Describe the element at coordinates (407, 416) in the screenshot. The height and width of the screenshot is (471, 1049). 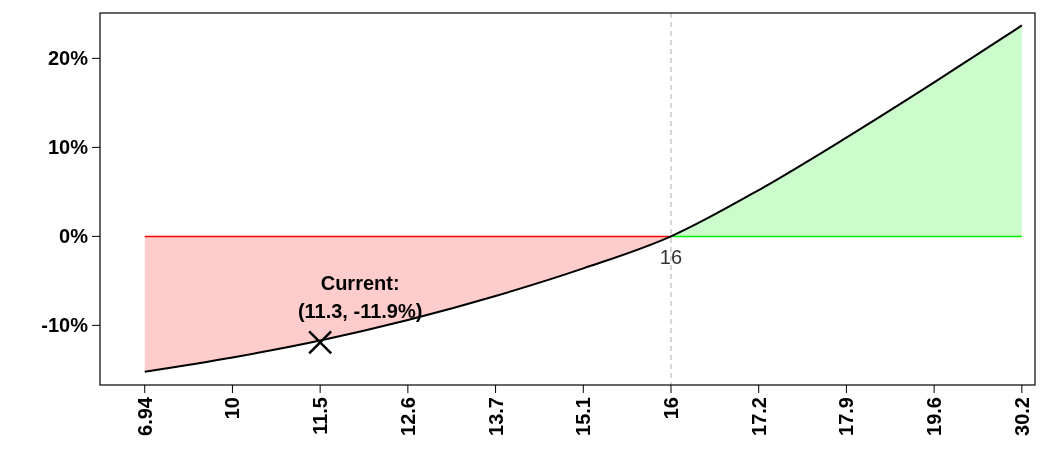
I see `x-tick-label: 12.6` at that location.